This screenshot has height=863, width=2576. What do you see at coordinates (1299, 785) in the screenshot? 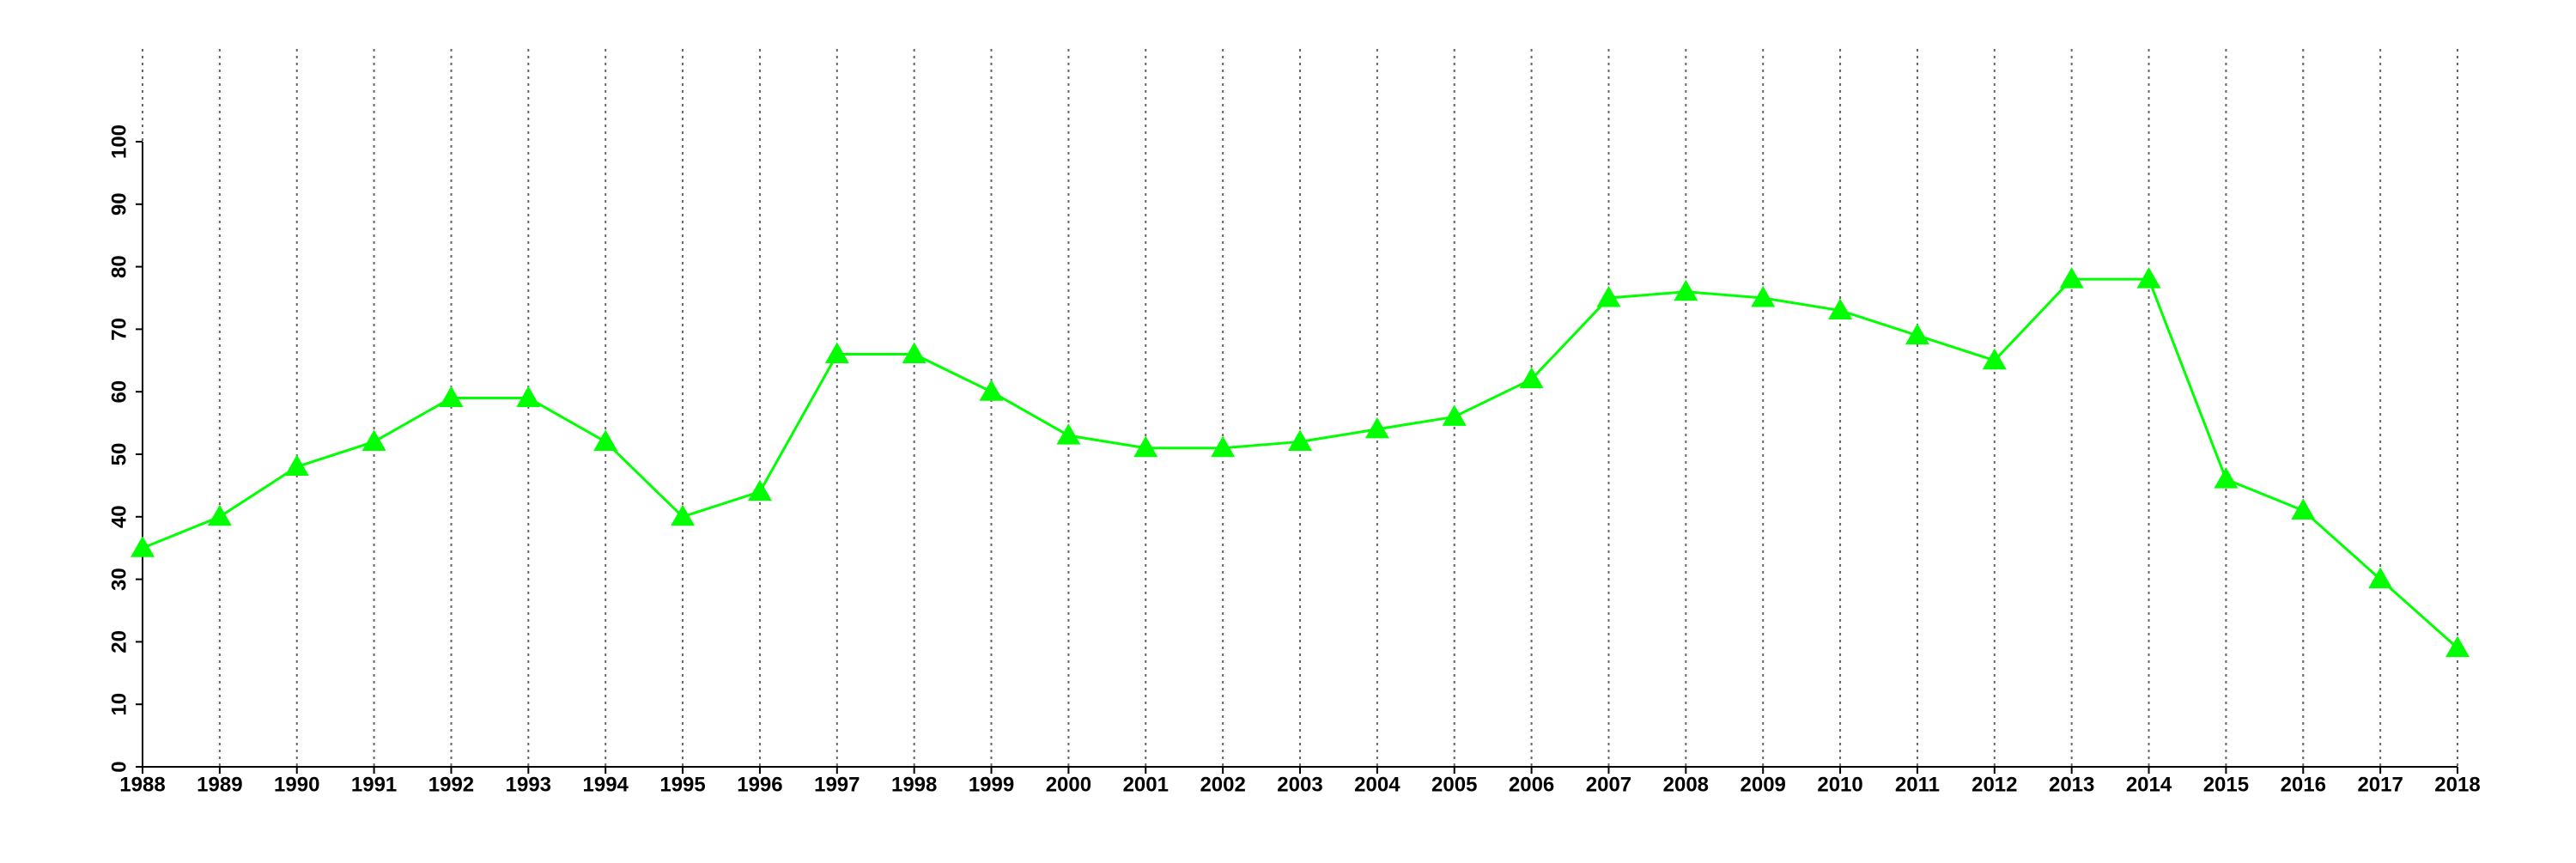
I see `x-tick-label: 2003` at bounding box center [1299, 785].